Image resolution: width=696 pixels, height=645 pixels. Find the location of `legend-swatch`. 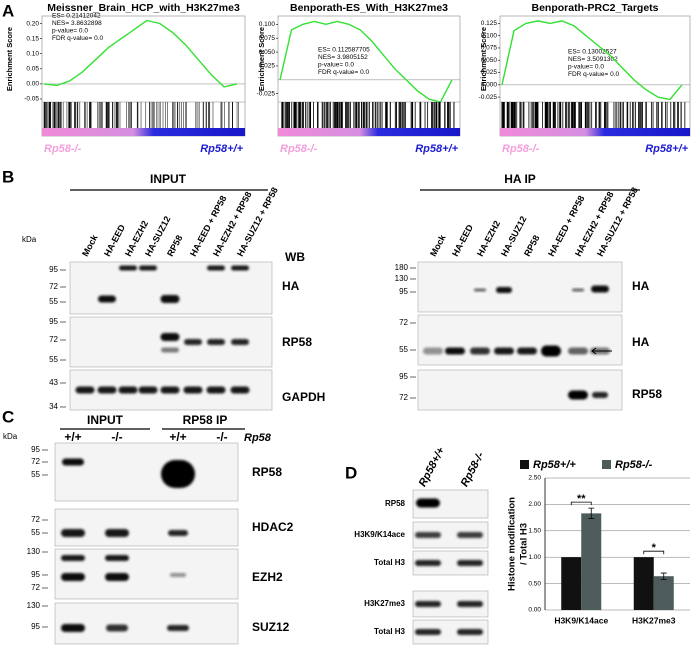

legend-swatch is located at coordinates (524, 464).